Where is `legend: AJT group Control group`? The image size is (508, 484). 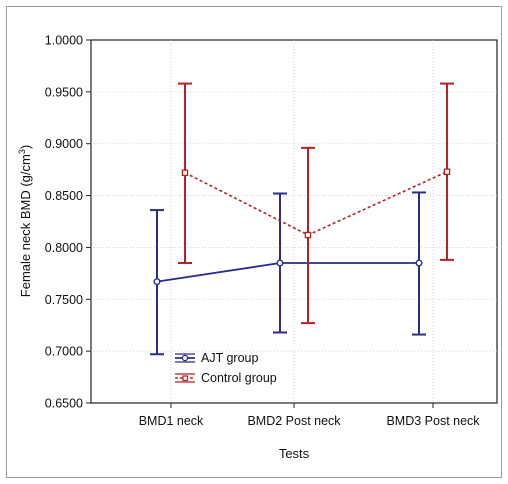 legend: AJT group Control group is located at coordinates (226, 368).